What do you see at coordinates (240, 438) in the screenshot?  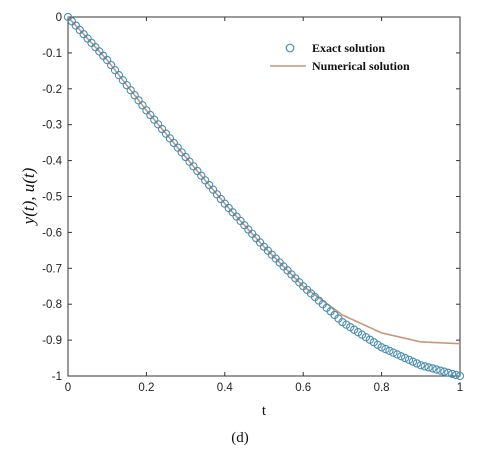 I see `figure-caption: (d)` at bounding box center [240, 438].